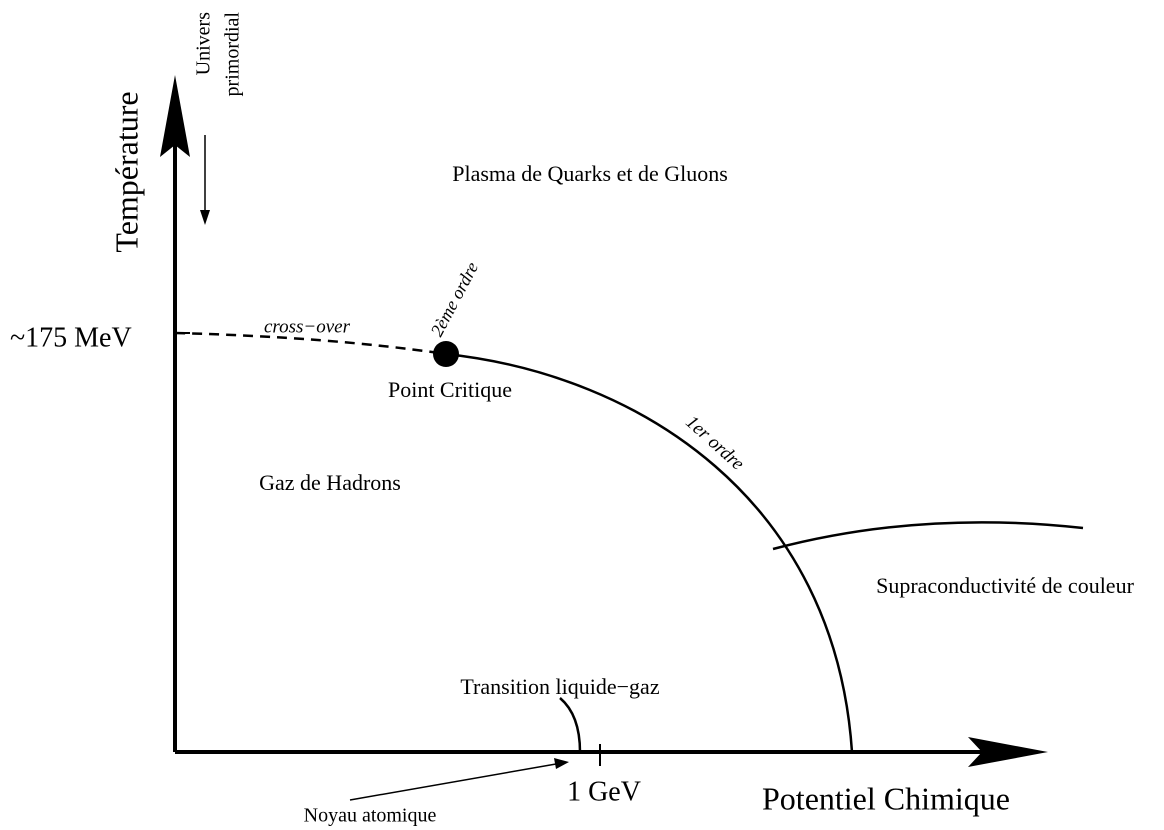 The image size is (1164, 830). Describe the element at coordinates (310, 343) in the screenshot. I see `crossover-line` at that location.